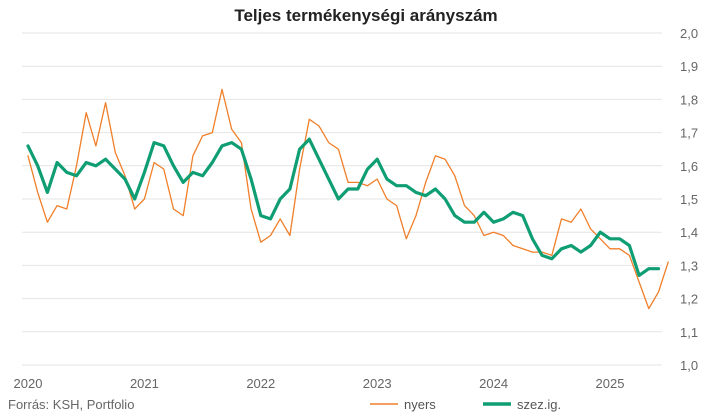  I want to click on source-note: Forrás: KSH, Portfolio, so click(71, 404).